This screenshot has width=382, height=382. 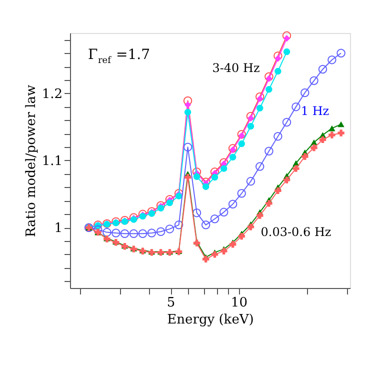 I want to click on y-tick-label: 1, so click(x=58, y=228).